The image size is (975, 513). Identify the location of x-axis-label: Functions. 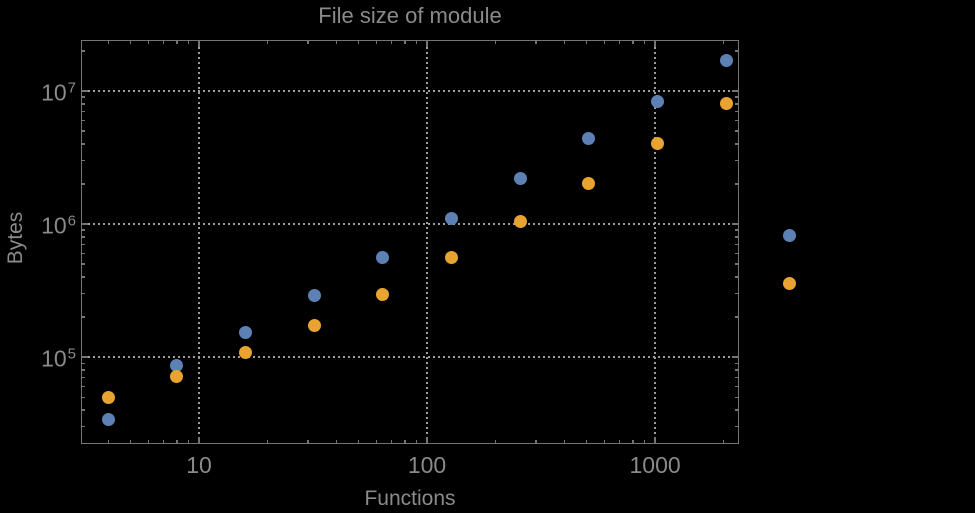
(410, 498).